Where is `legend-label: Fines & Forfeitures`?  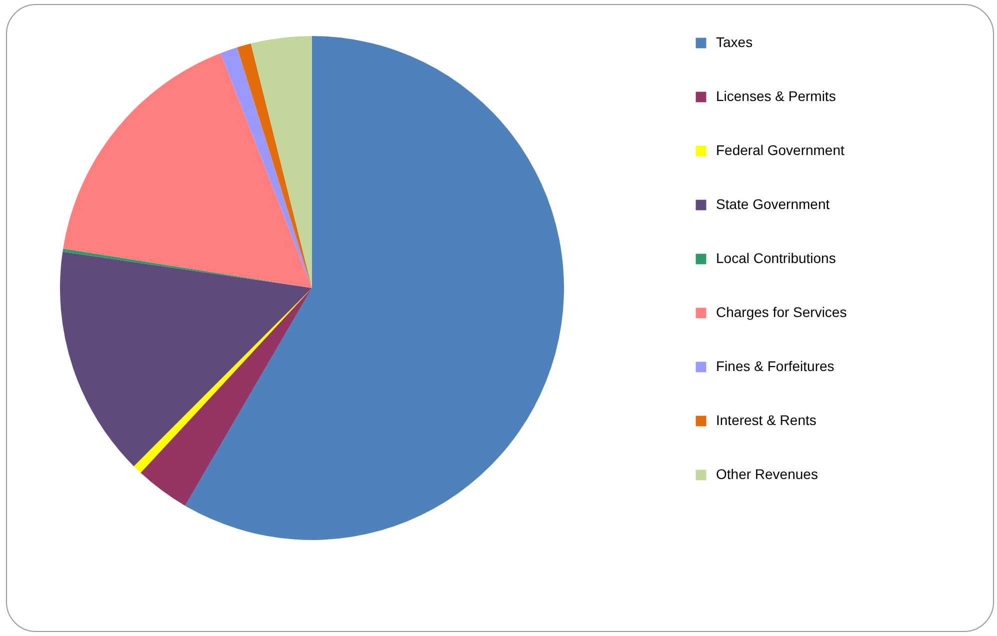 legend-label: Fines & Forfeitures is located at coordinates (775, 366).